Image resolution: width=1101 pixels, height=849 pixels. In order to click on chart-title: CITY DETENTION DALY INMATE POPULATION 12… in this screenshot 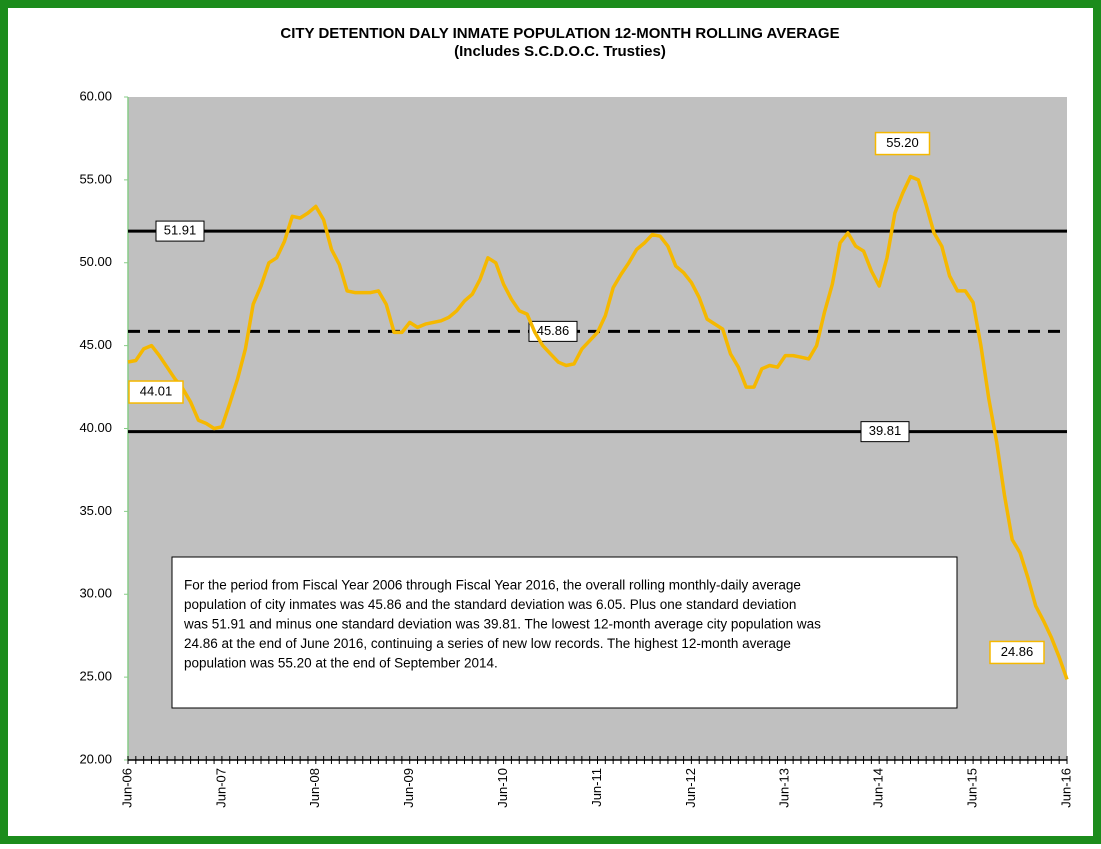, I will do `click(559, 33)`.